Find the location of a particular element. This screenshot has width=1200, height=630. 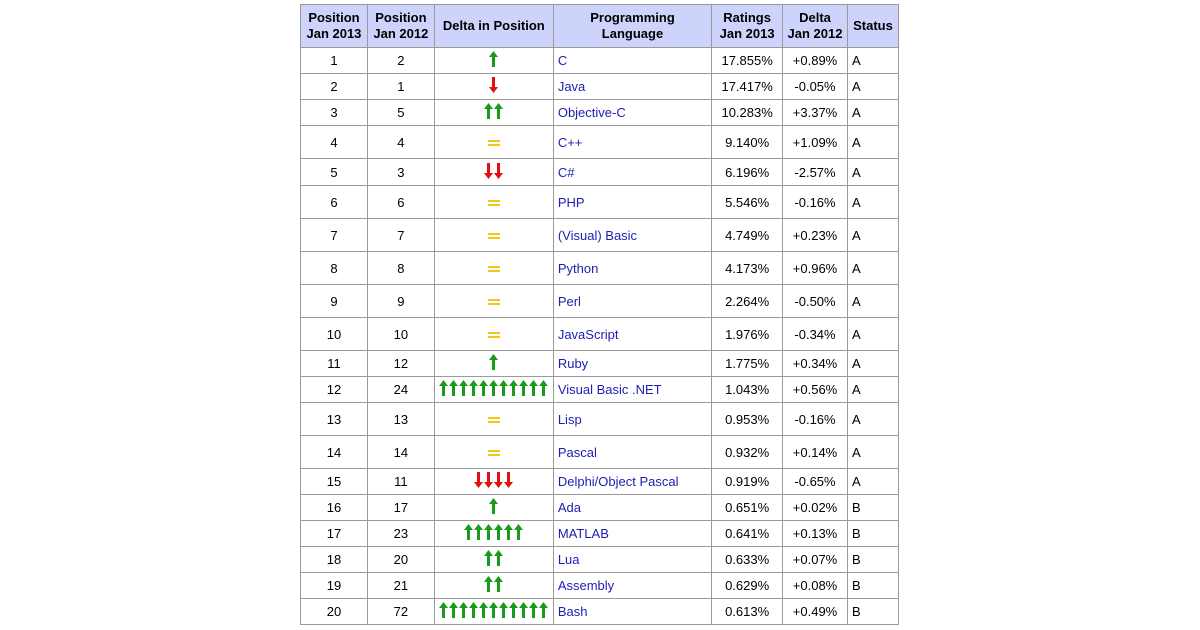

cell-language: PHP is located at coordinates (632, 202).